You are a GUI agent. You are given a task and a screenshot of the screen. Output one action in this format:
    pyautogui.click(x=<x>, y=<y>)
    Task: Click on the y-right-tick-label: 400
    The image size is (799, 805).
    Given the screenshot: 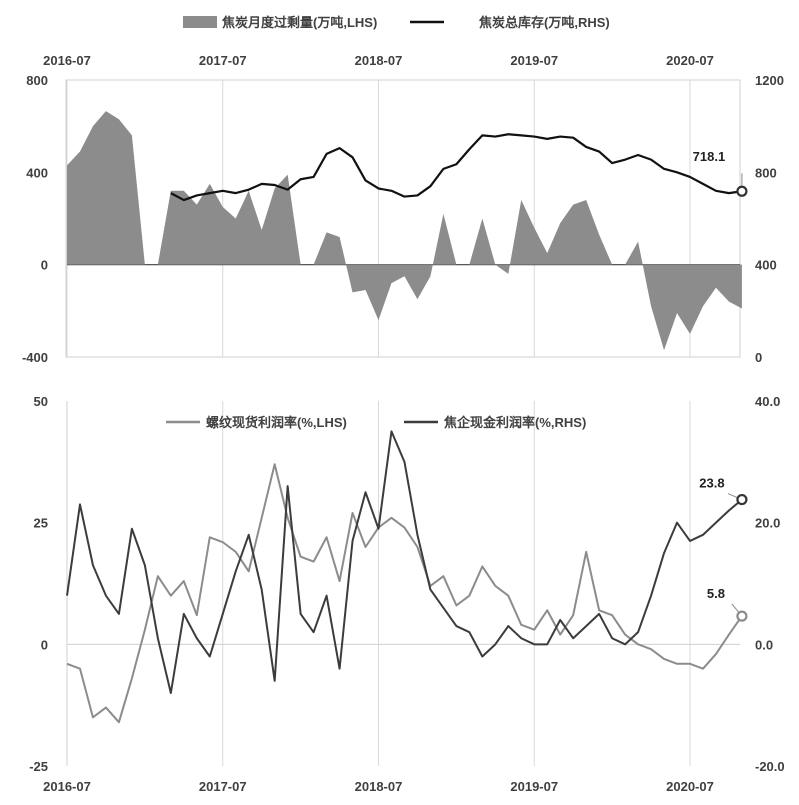 What is the action you would take?
    pyautogui.click(x=766, y=265)
    